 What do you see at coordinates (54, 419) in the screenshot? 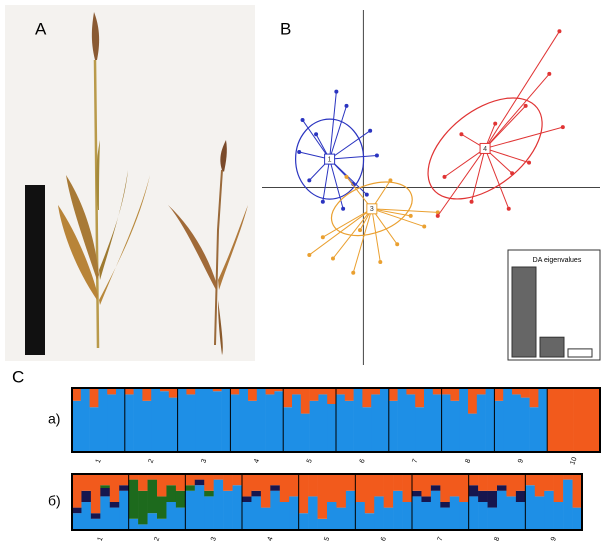
I see `plot-label: а)` at bounding box center [54, 419].